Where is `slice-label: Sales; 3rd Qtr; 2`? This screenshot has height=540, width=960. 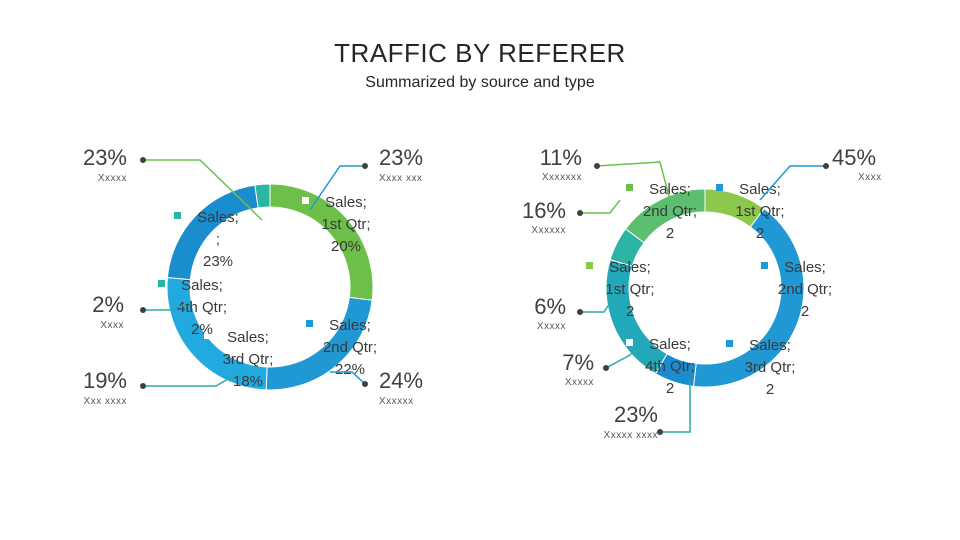 slice-label: Sales; 3rd Qtr; 2 is located at coordinates (770, 367).